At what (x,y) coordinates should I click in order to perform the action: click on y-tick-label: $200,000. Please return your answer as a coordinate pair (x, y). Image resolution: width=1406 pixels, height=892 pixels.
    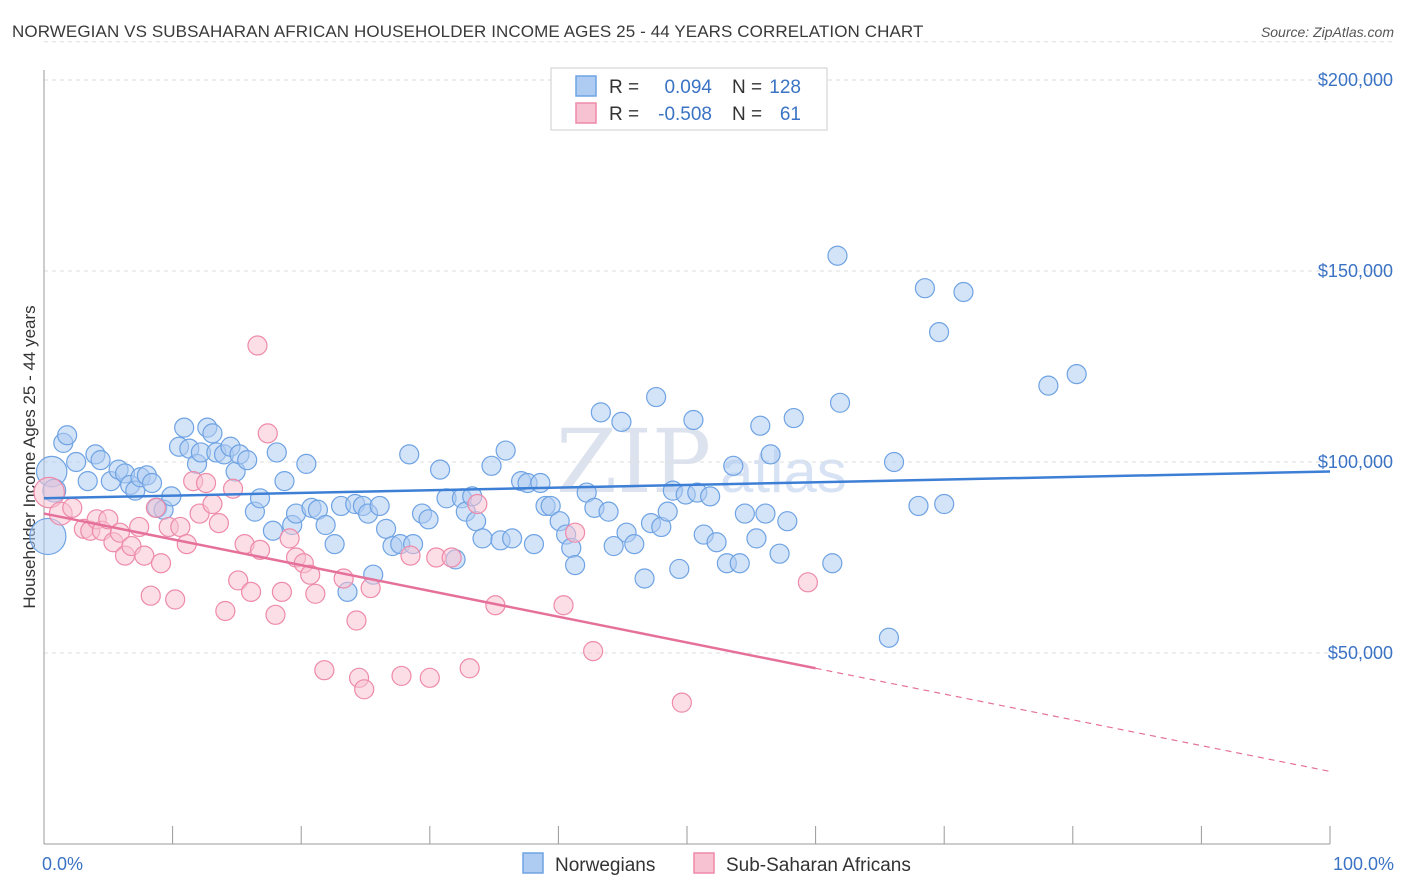
    Looking at the image, I should click on (1355, 80).